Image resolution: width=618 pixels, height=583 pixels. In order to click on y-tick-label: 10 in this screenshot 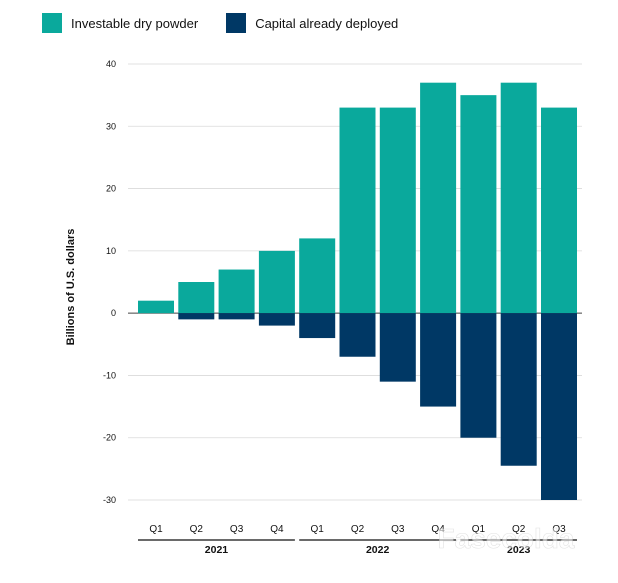, I will do `click(111, 251)`.